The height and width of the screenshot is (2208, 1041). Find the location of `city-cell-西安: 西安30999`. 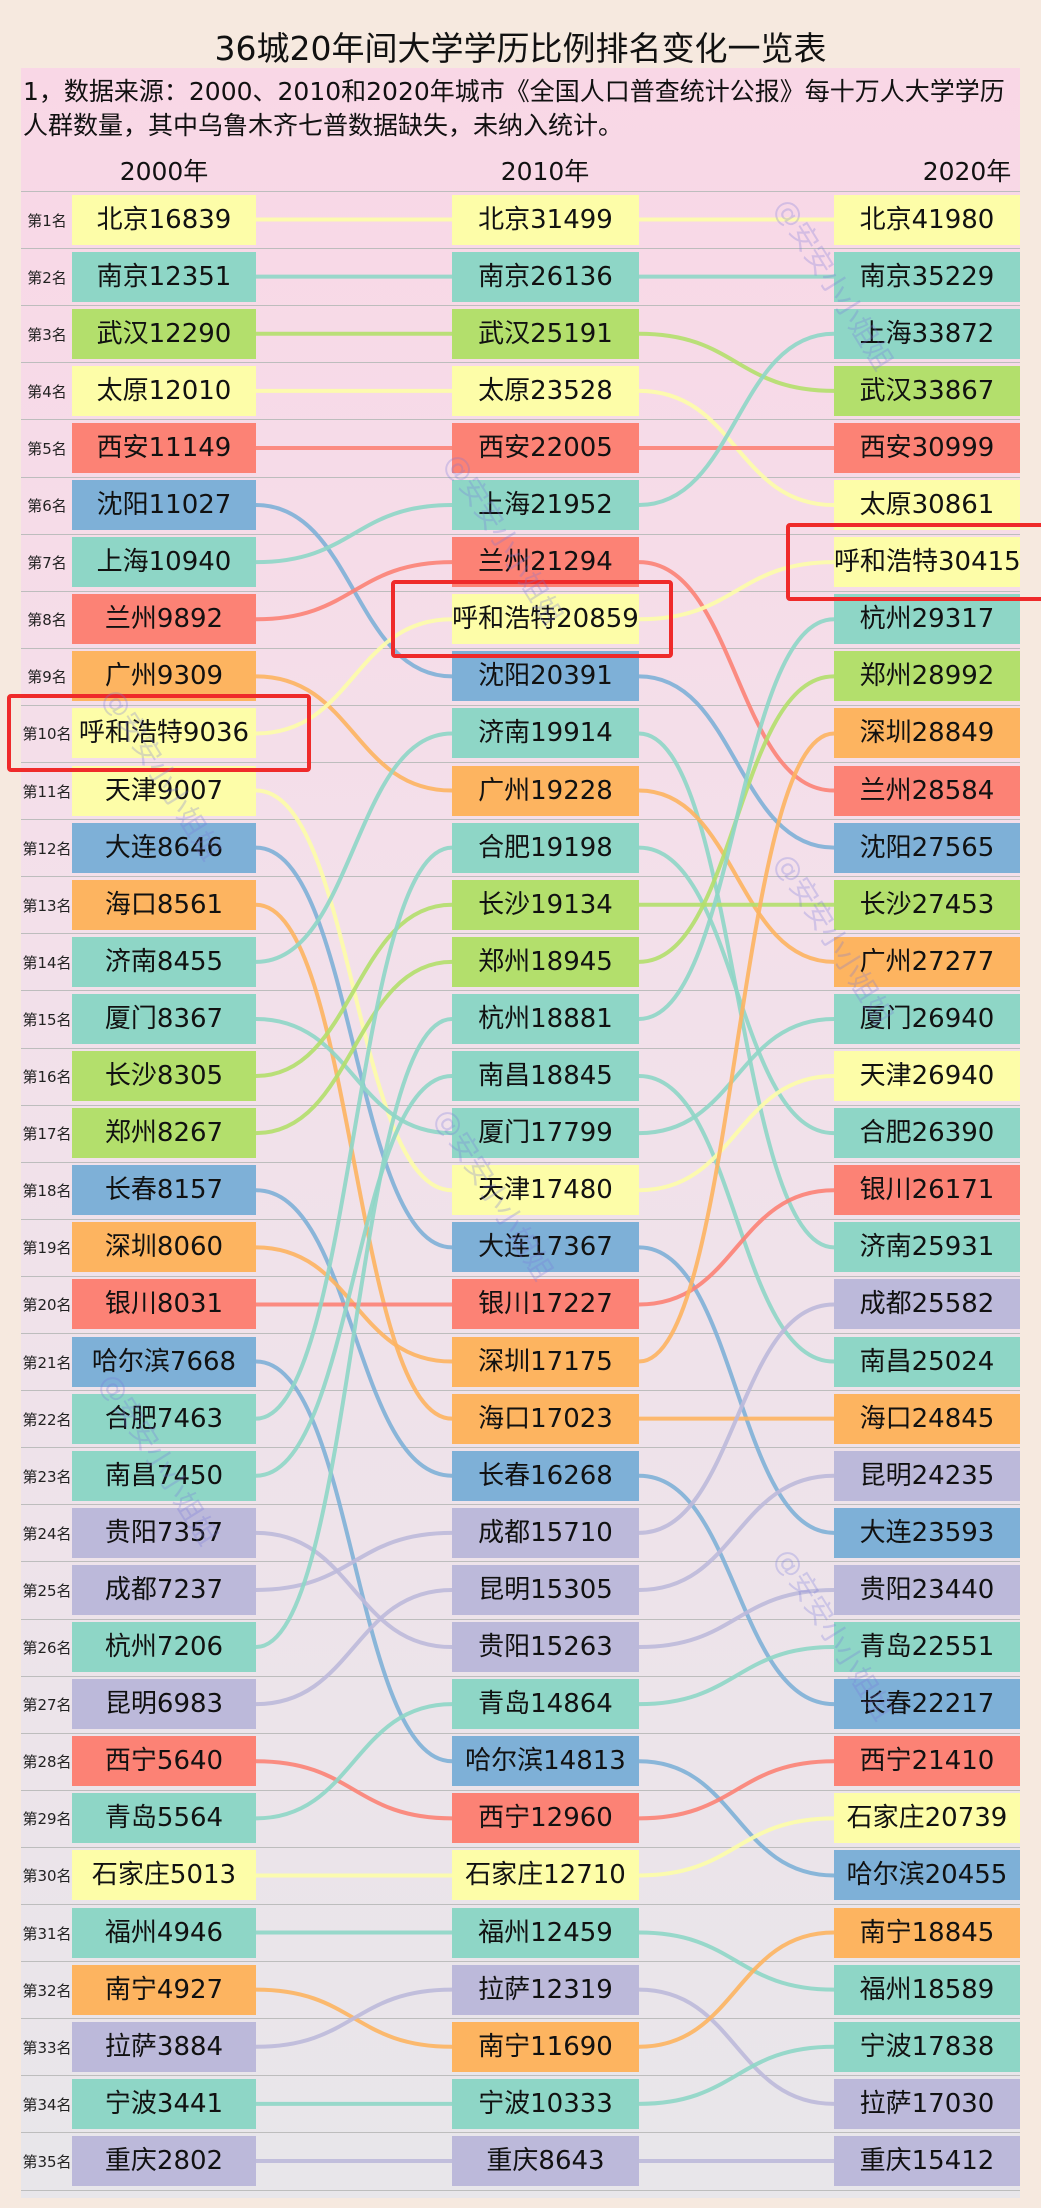

city-cell-西安: 西安30999 is located at coordinates (927, 447).